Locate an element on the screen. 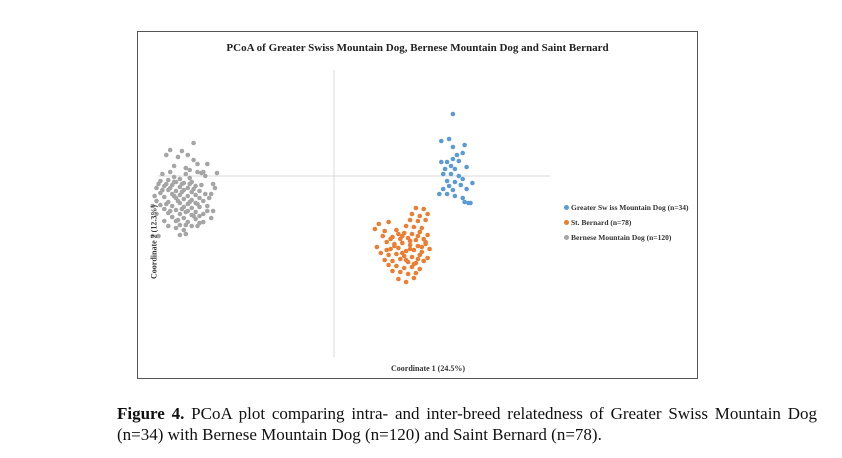 The width and height of the screenshot is (842, 458). legend-label: Greater Sw iss Mountain Dog (n=34) is located at coordinates (630, 207).